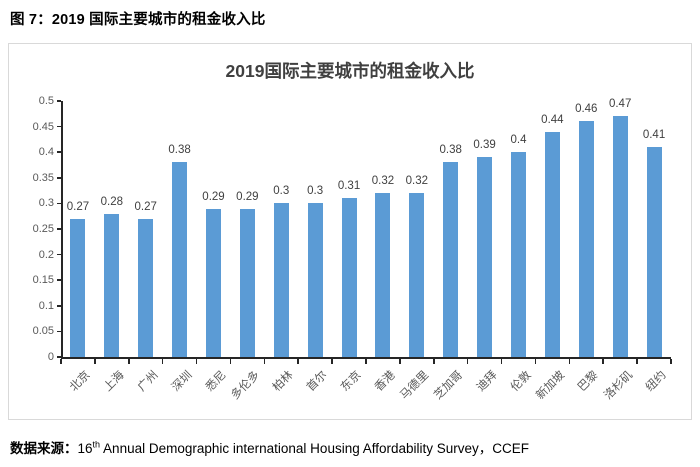 Image resolution: width=700 pixels, height=467 pixels. Describe the element at coordinates (317, 381) in the screenshot. I see `x-axis-category-label: 首尔` at that location.